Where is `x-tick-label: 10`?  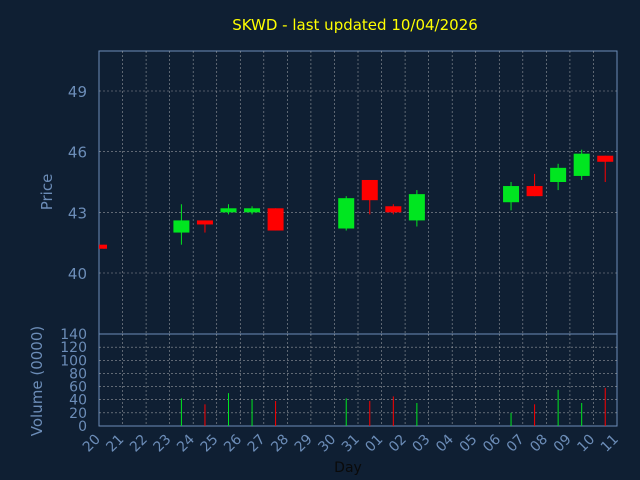
x-tick-label: 10 is located at coordinates (586, 444).